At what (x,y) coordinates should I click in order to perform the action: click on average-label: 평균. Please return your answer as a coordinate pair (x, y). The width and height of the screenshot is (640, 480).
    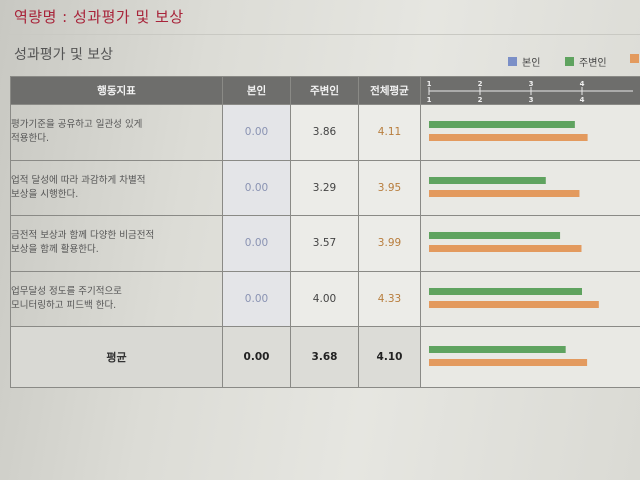
    Looking at the image, I should click on (116, 357).